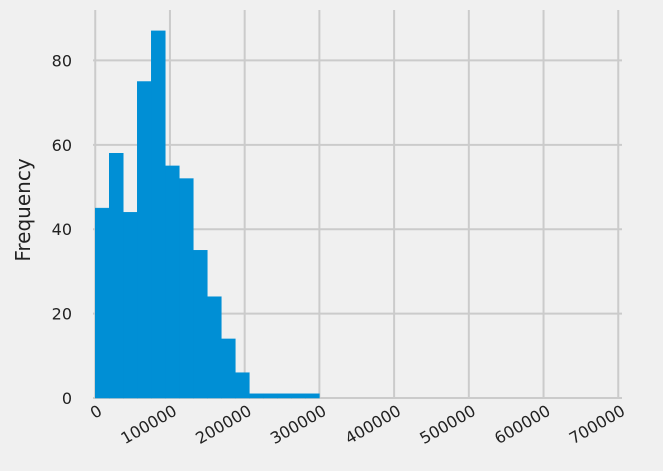  What do you see at coordinates (447, 424) in the screenshot?
I see `x-tick-label-5: 500000` at bounding box center [447, 424].